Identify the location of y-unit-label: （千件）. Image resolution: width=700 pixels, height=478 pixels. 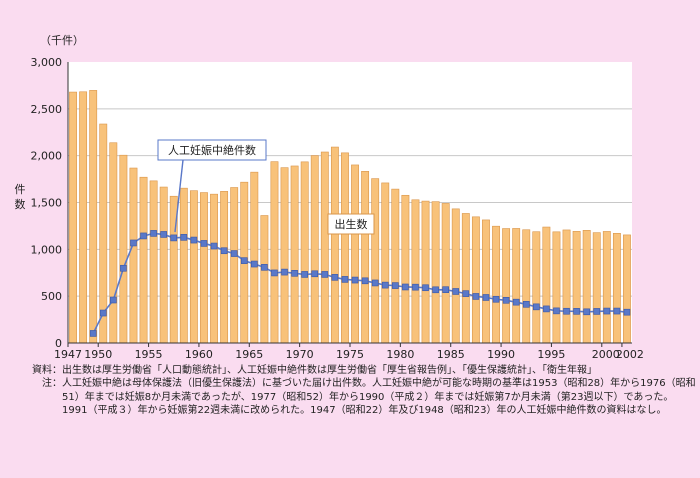
(62, 40).